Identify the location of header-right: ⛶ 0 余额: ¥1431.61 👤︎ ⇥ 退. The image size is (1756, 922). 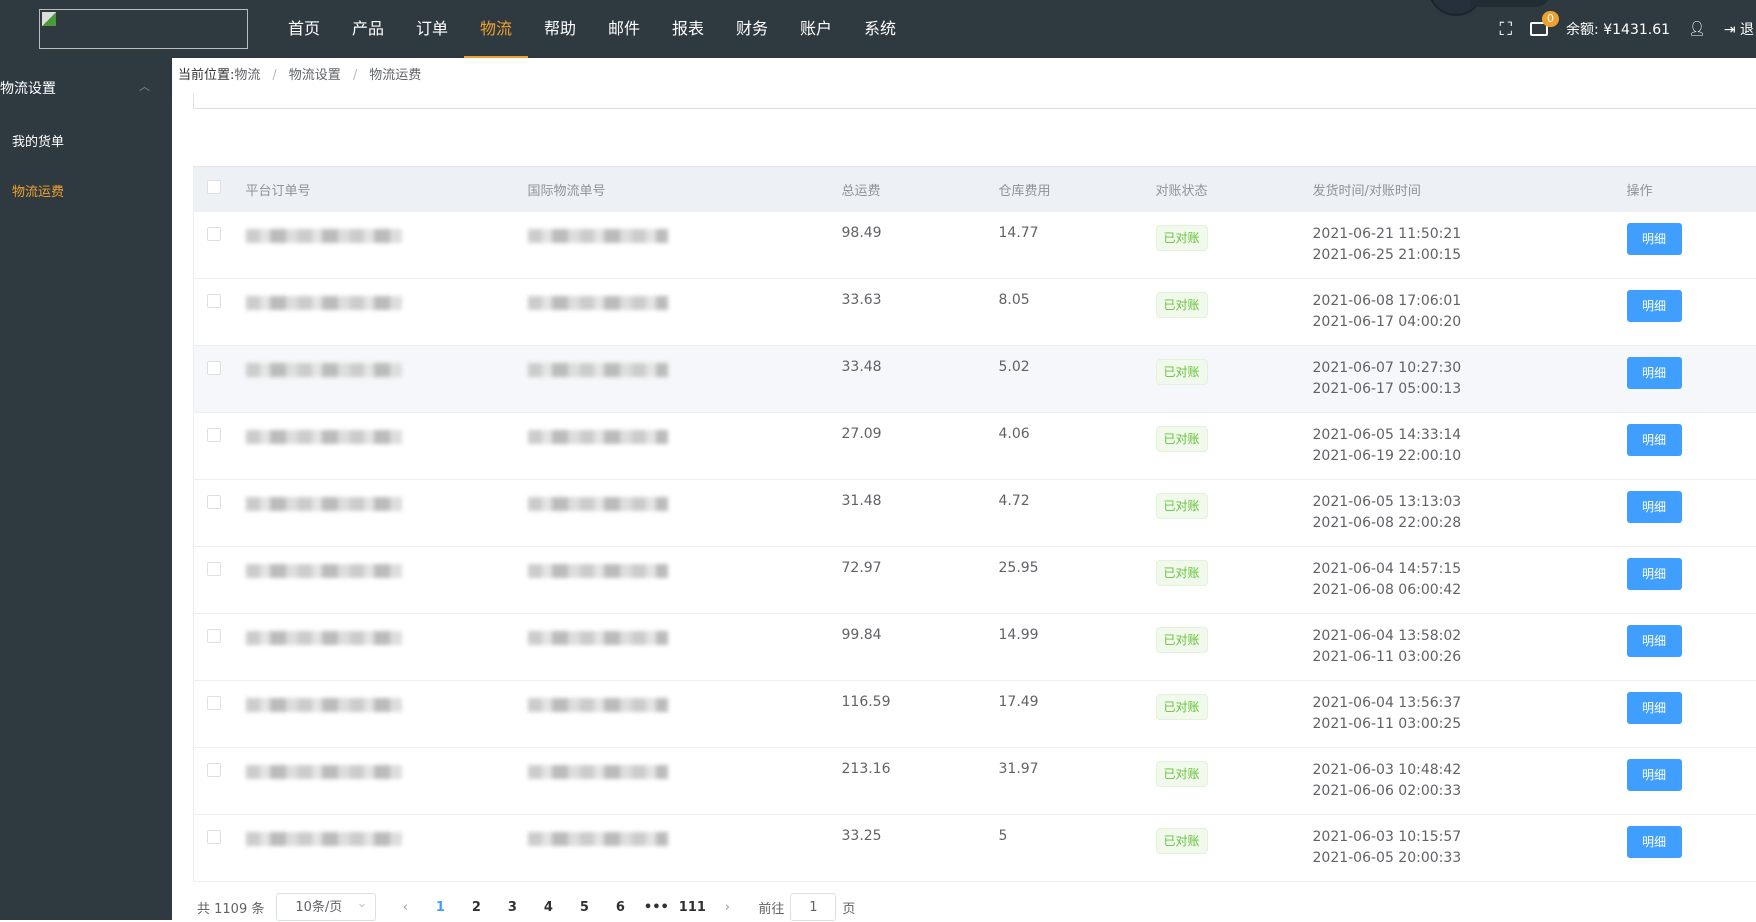
(1627, 29).